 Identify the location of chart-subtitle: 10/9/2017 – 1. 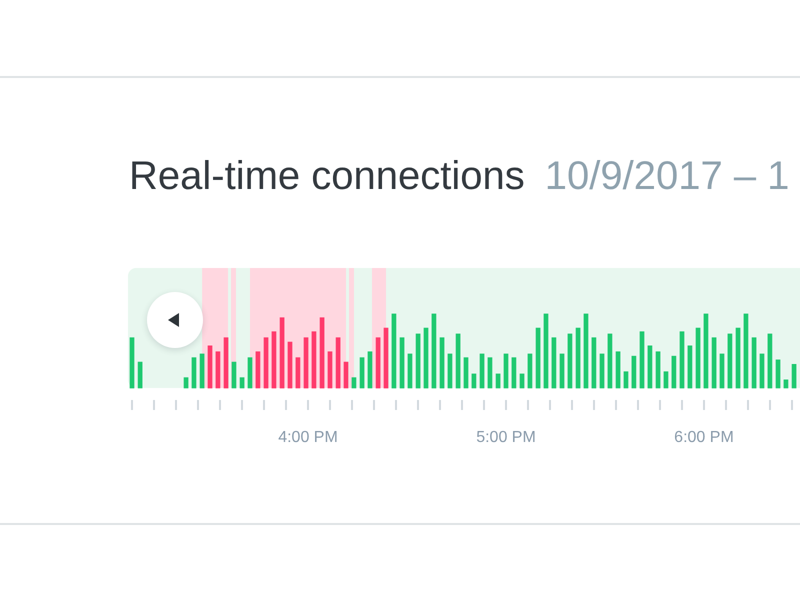
(667, 176).